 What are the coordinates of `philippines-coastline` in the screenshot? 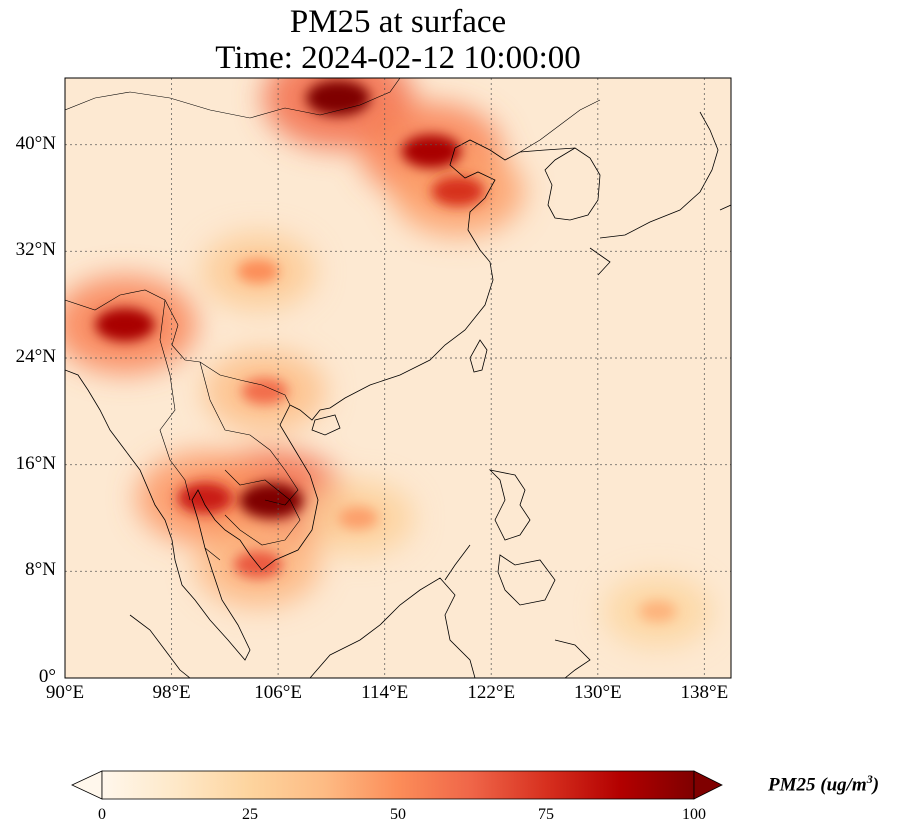 It's located at (500, 537).